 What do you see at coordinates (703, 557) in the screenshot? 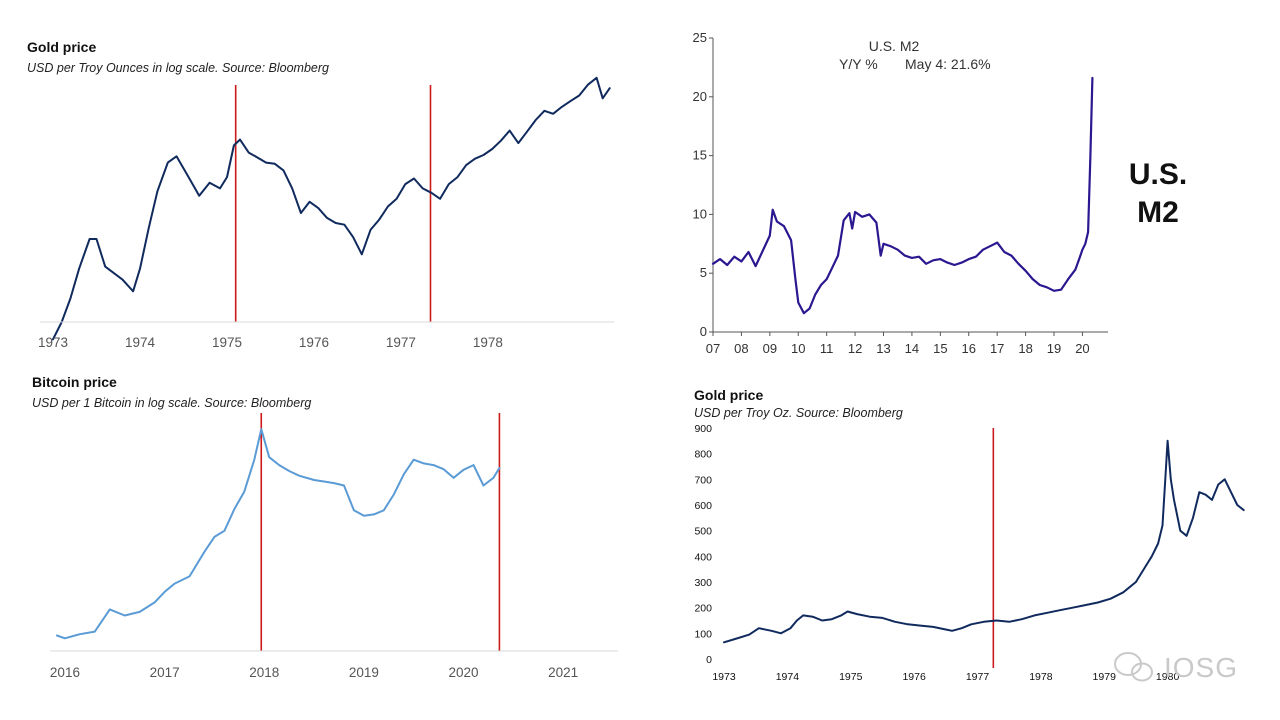
I see `y-tick-label: 400` at bounding box center [703, 557].